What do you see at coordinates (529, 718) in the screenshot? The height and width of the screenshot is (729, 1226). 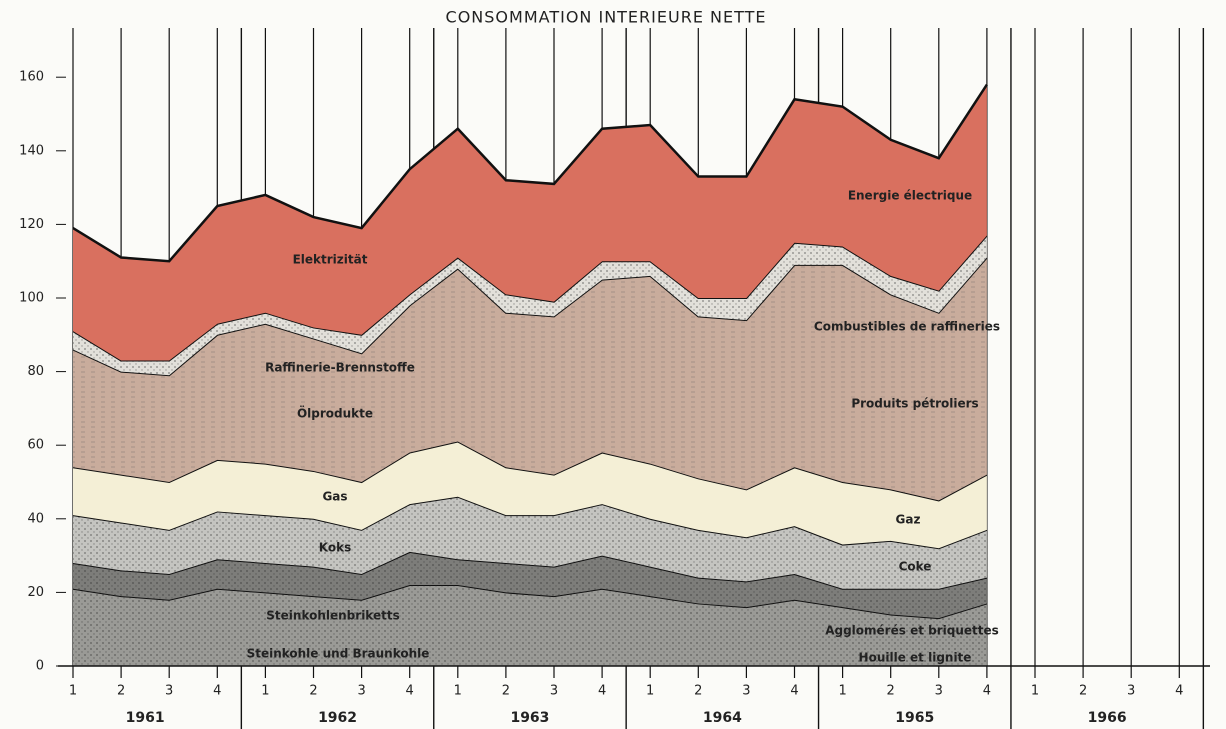 I see `year-label: 1963` at bounding box center [529, 718].